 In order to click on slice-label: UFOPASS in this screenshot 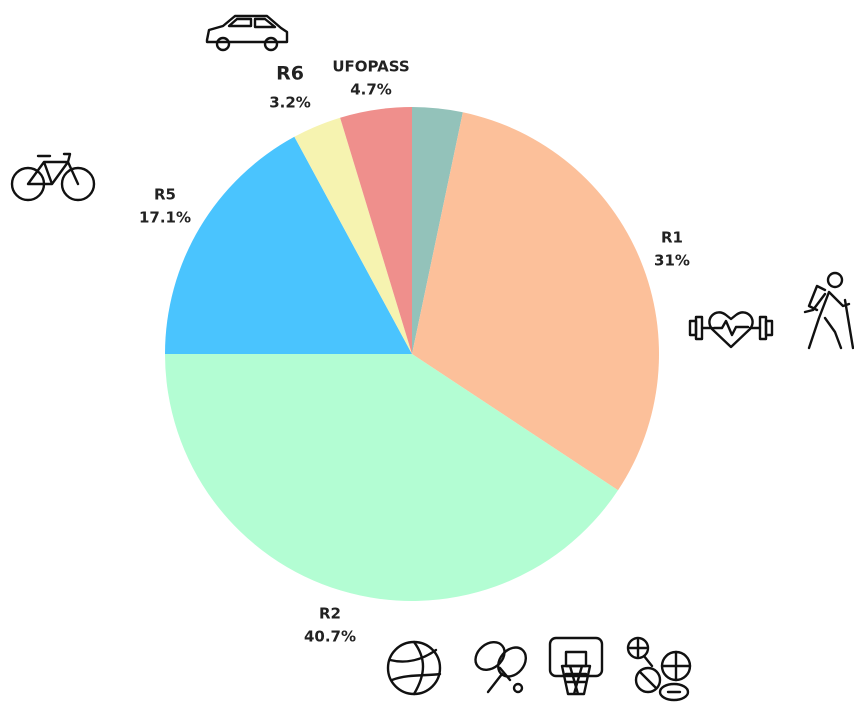, I will do `click(370, 67)`.